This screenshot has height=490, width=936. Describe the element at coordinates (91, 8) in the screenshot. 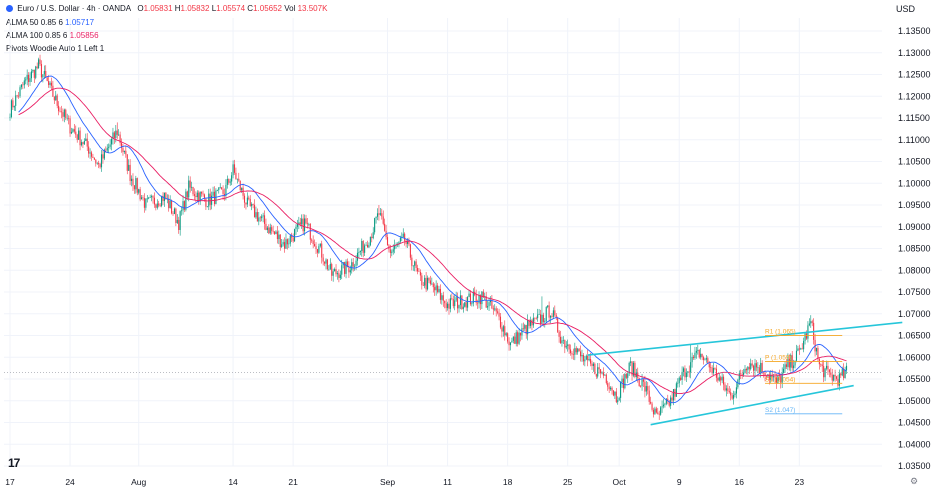

I see `interval: 4h` at that location.